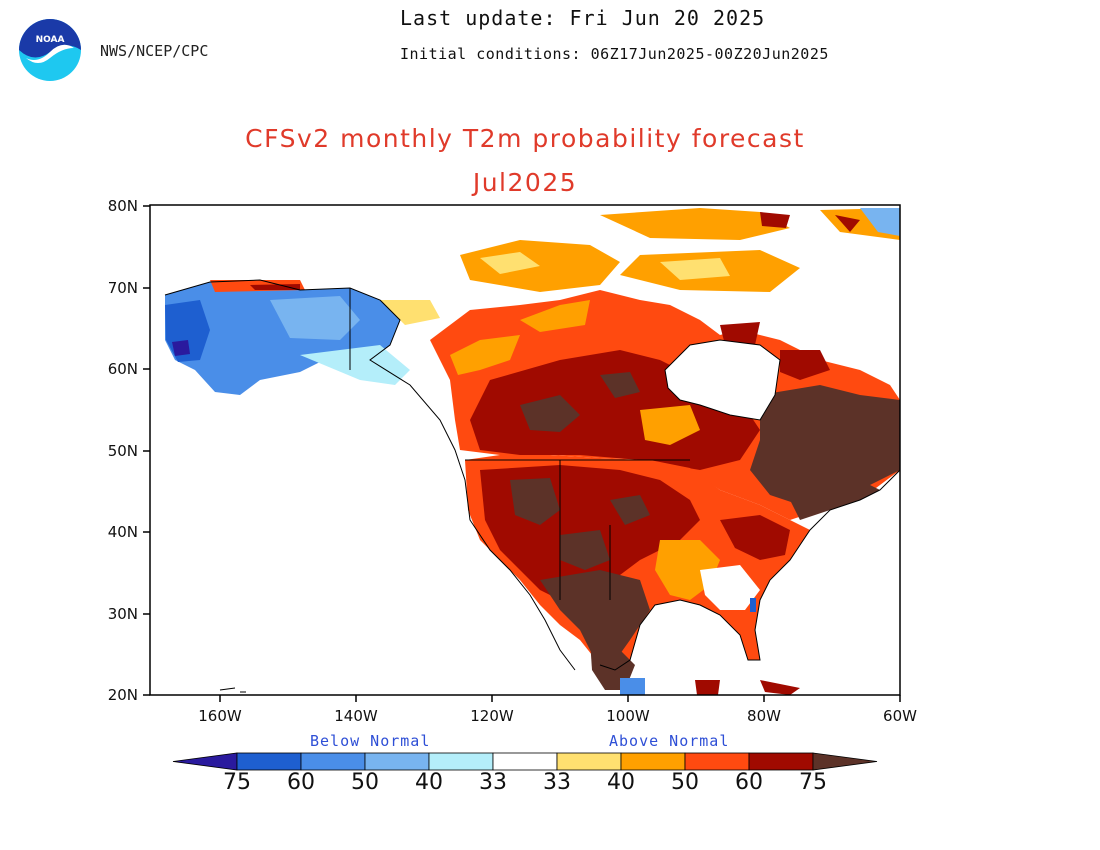  Describe the element at coordinates (123, 288) in the screenshot. I see `lat-label-70n: 70N` at that location.